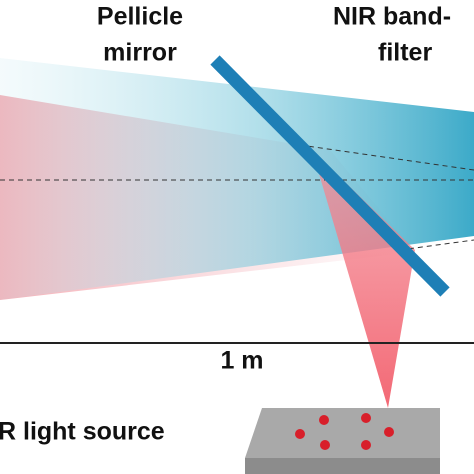 Image resolution: width=474 pixels, height=474 pixels. I want to click on platform-side, so click(342, 466).